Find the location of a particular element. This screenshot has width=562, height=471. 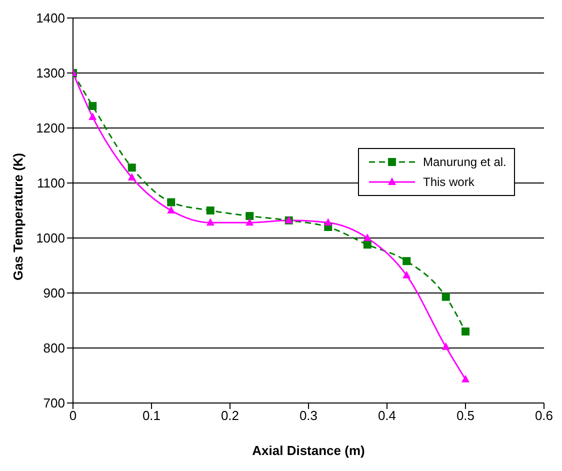

legend-label: Manurung et al. is located at coordinates (464, 162).